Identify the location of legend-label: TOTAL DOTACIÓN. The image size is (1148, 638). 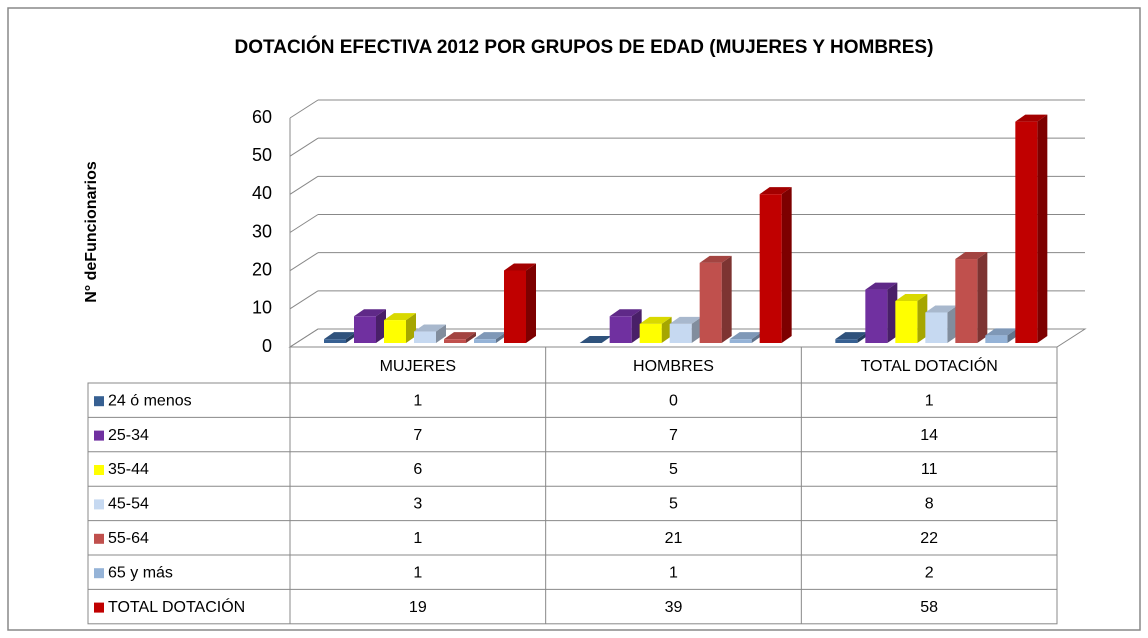
(176, 606).